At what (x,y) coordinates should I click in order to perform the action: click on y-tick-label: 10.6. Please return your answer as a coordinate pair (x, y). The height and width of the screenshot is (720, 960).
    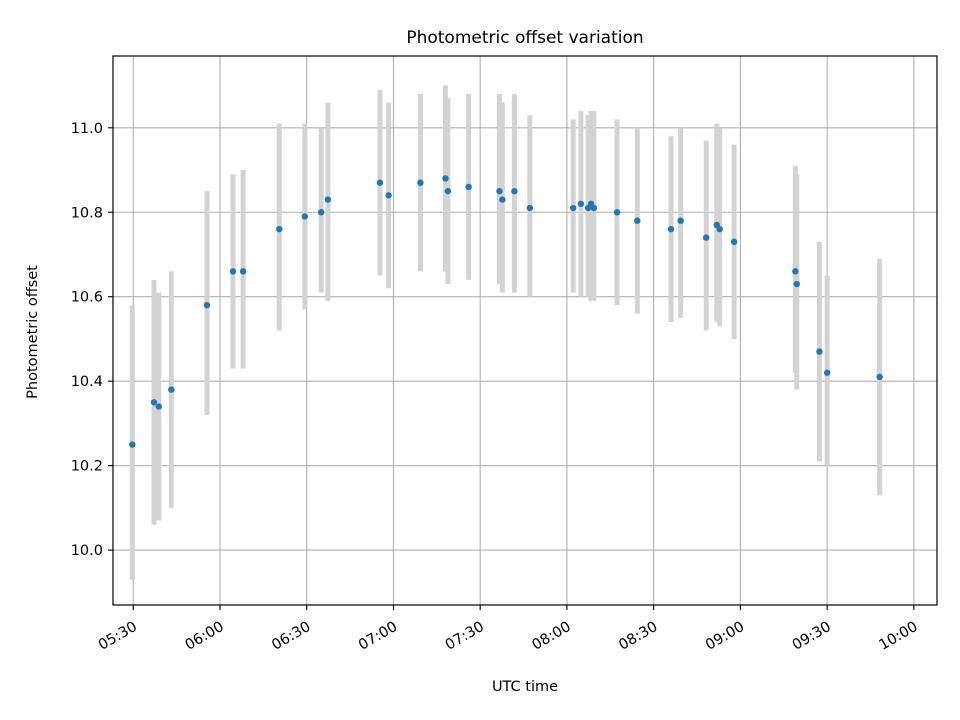
    Looking at the image, I should click on (87, 298).